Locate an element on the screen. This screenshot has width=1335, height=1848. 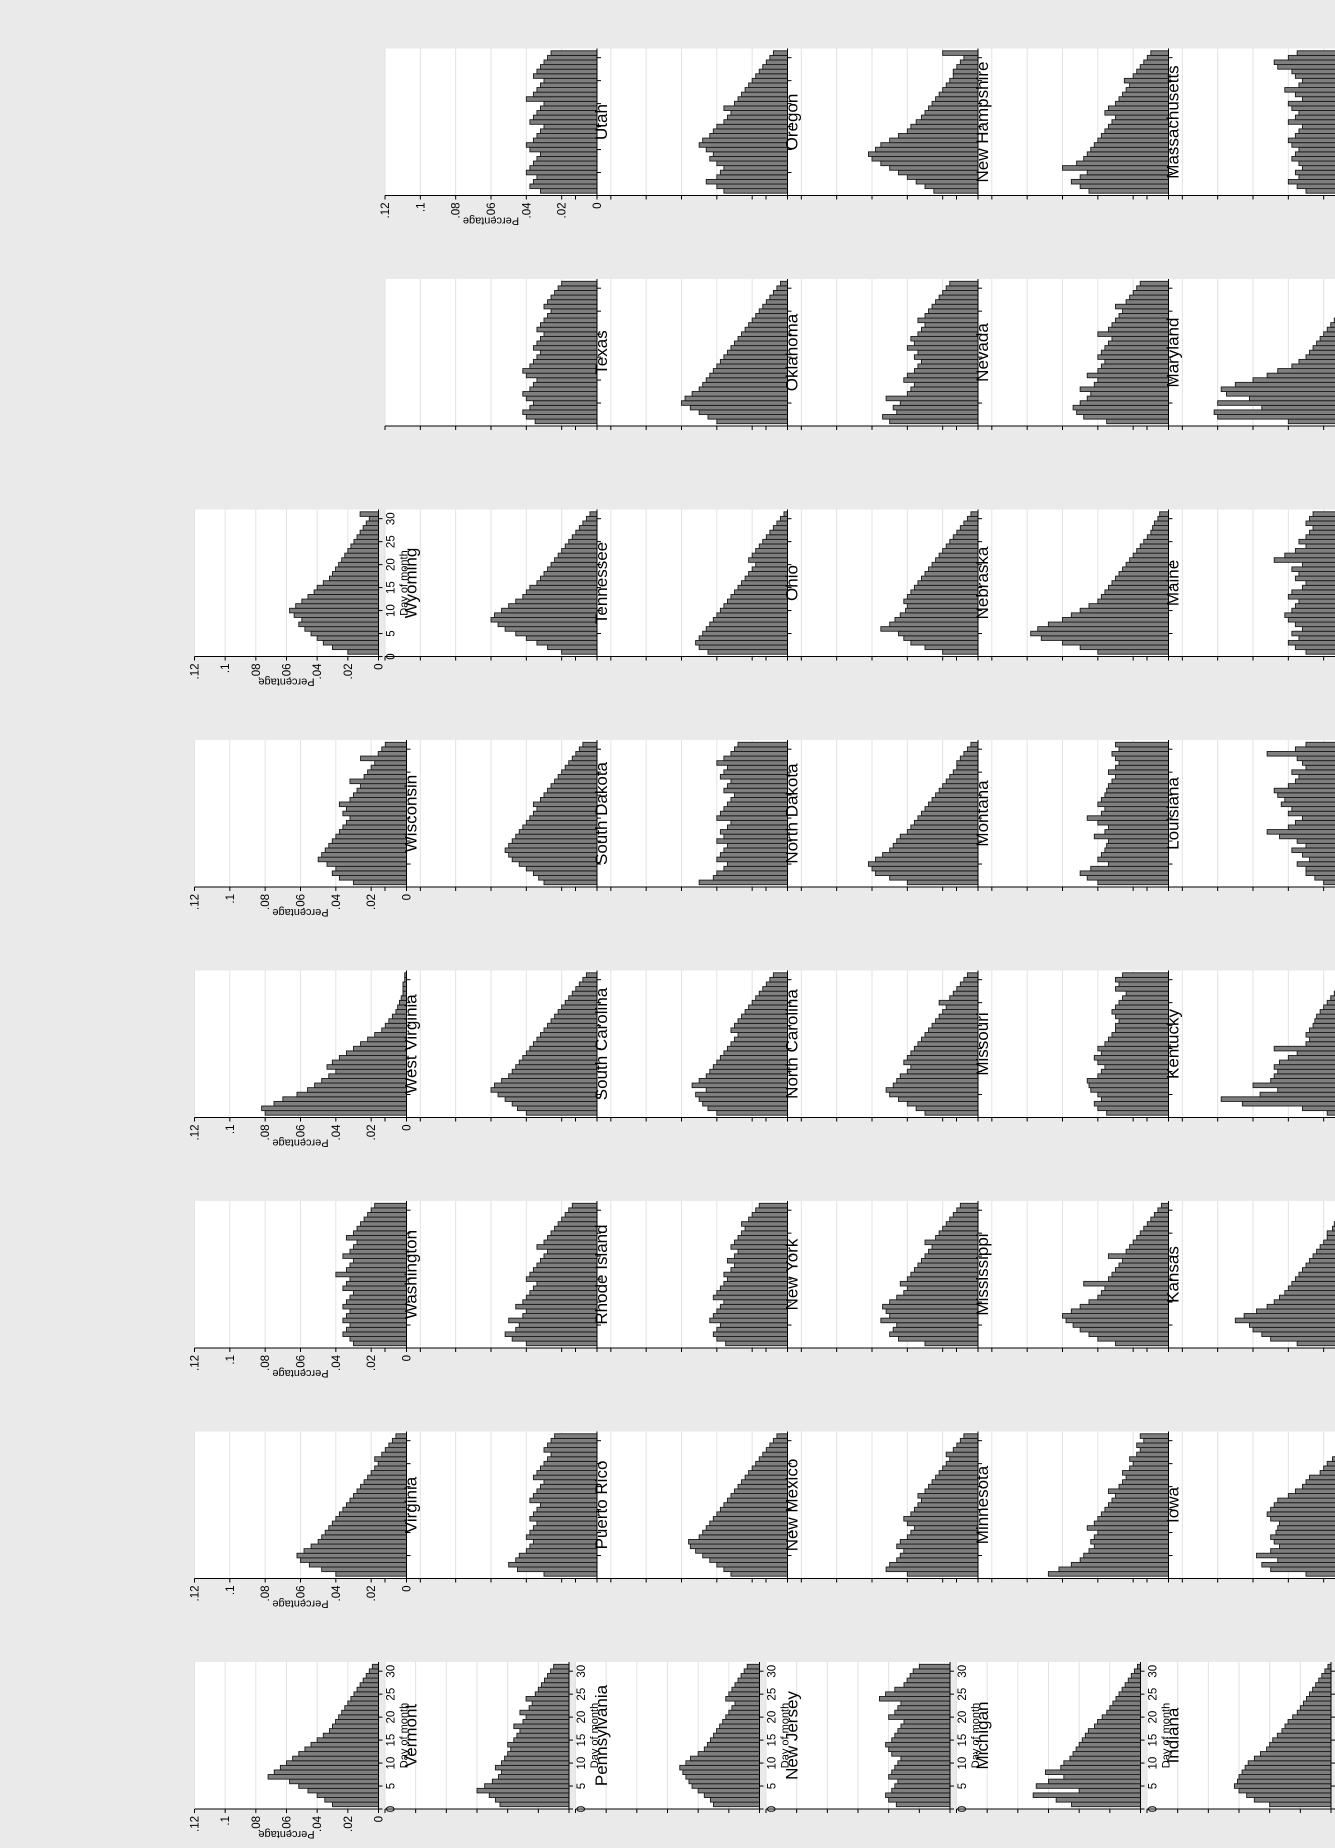
x-tick-label: 10 is located at coordinates (392, 1763).